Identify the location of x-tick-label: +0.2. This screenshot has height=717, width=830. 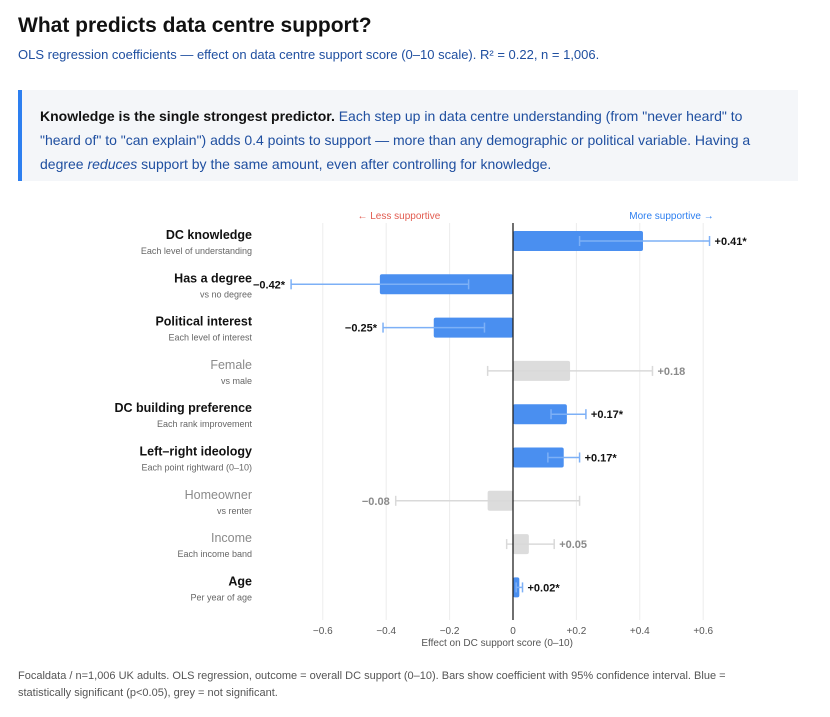
(577, 631).